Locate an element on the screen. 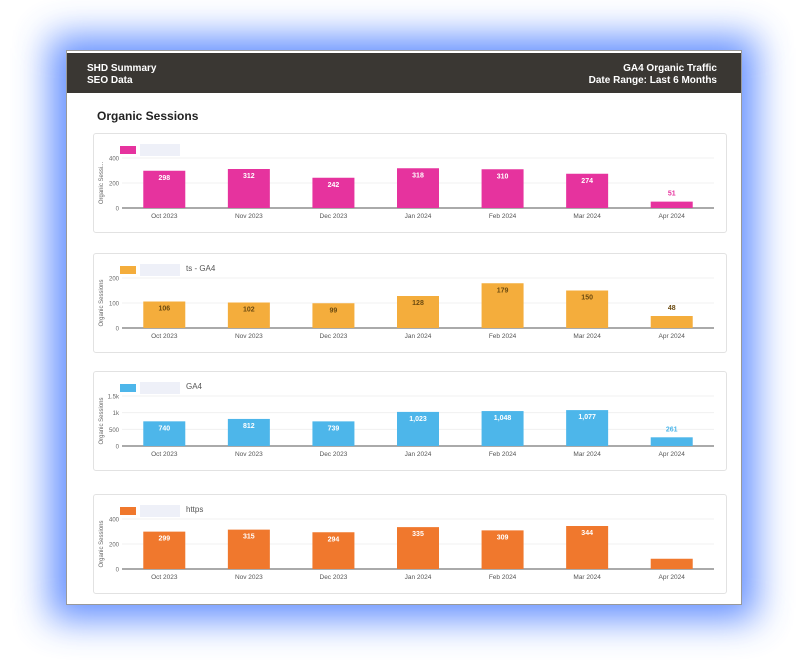 The width and height of the screenshot is (800, 671). y-tick-label: 400 is located at coordinates (114, 160).